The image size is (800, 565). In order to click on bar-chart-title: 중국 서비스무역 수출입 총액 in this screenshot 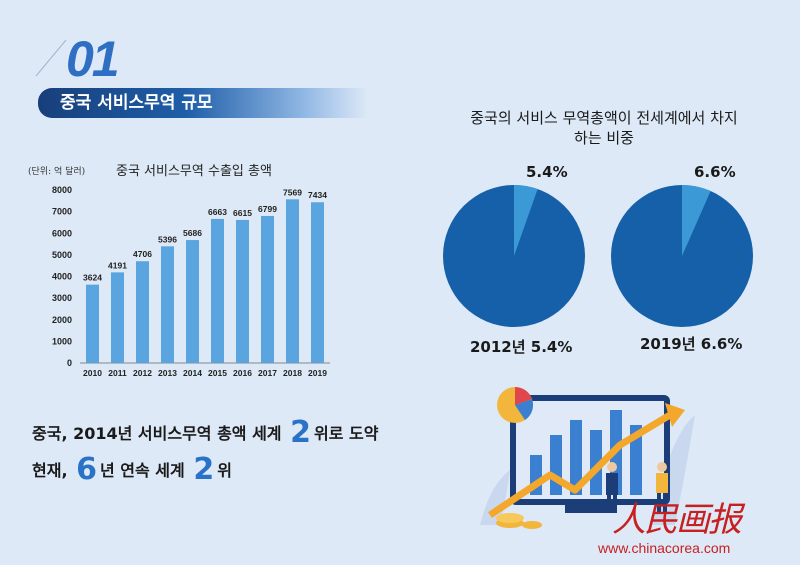, I will do `click(194, 171)`.